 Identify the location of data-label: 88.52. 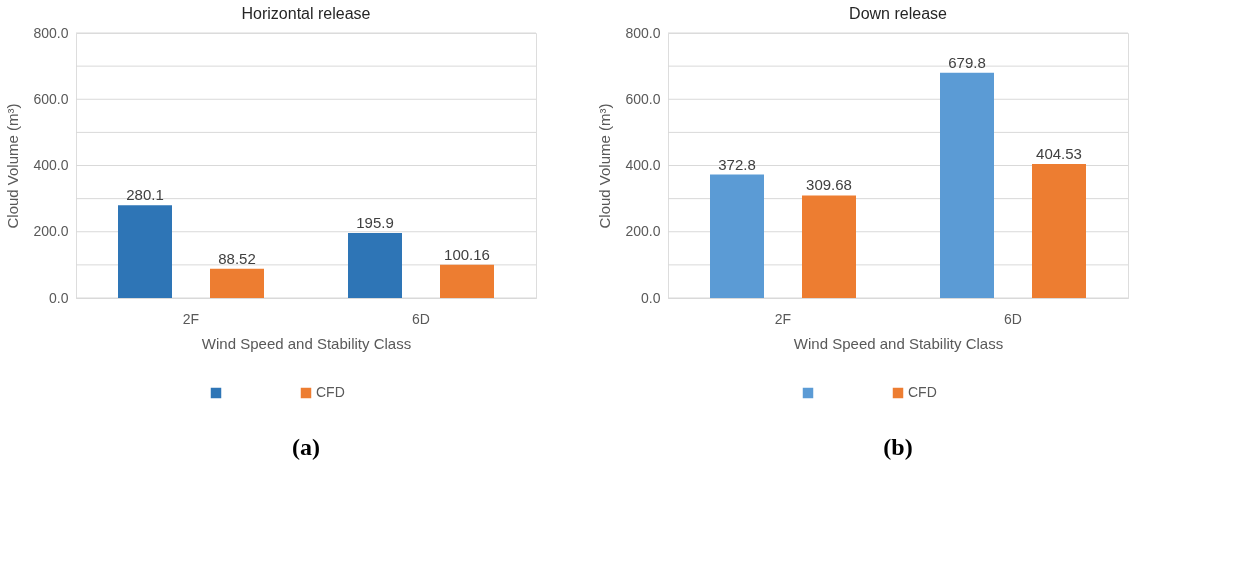
(237, 258).